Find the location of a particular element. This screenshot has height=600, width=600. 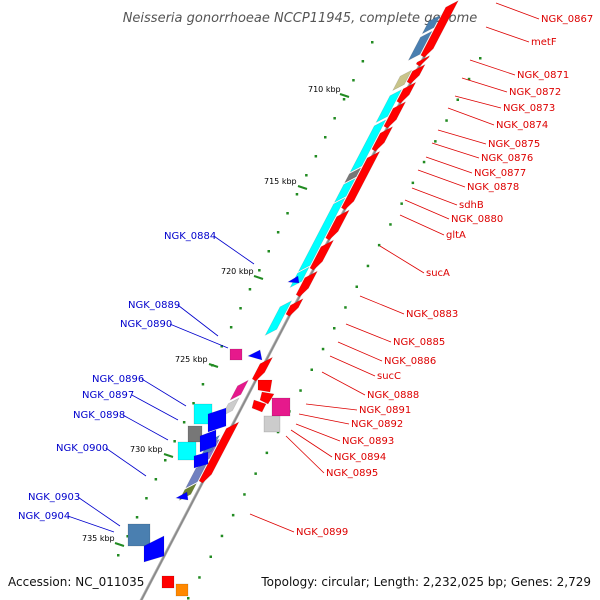

gene-label: NGK_0886 is located at coordinates (410, 361).